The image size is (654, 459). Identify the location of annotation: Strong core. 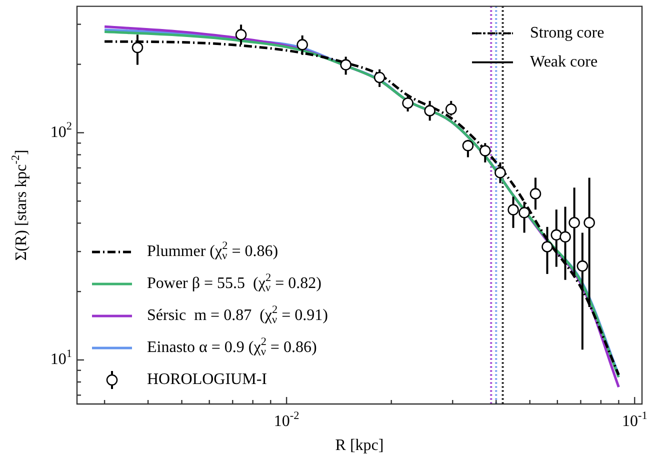
(567, 33).